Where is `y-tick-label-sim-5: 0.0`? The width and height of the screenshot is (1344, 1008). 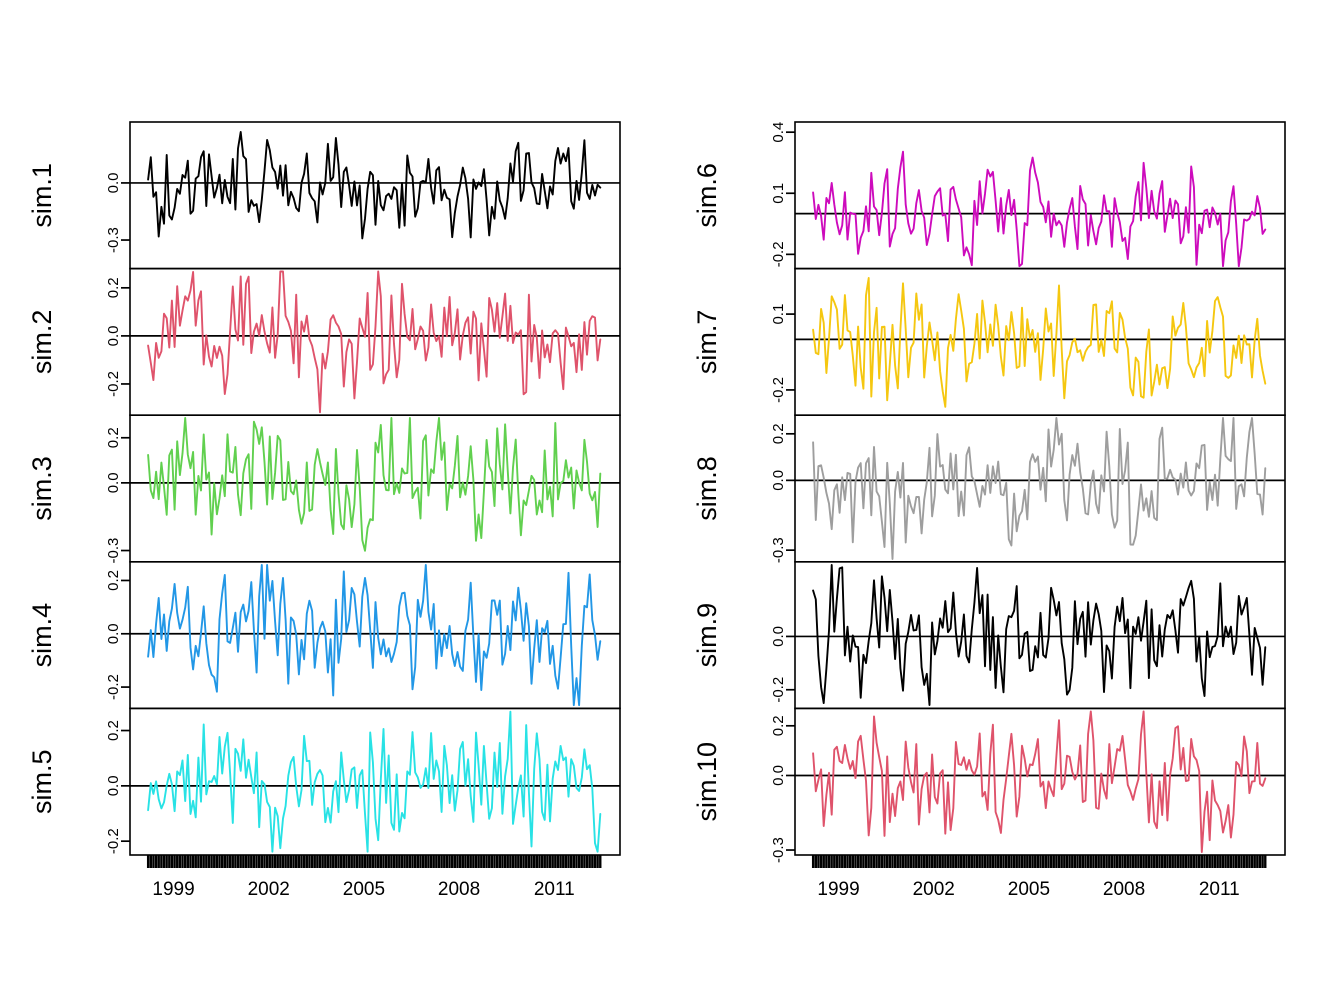 y-tick-label-sim-5: 0.0 is located at coordinates (113, 785).